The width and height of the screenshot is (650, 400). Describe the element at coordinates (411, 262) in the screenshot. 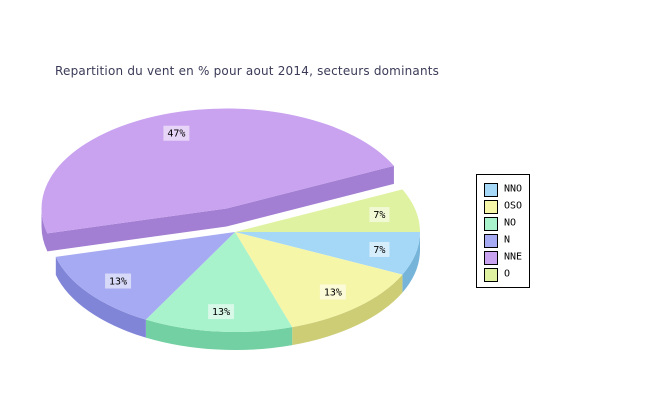

I see `pie-slice-side-NNO` at that location.